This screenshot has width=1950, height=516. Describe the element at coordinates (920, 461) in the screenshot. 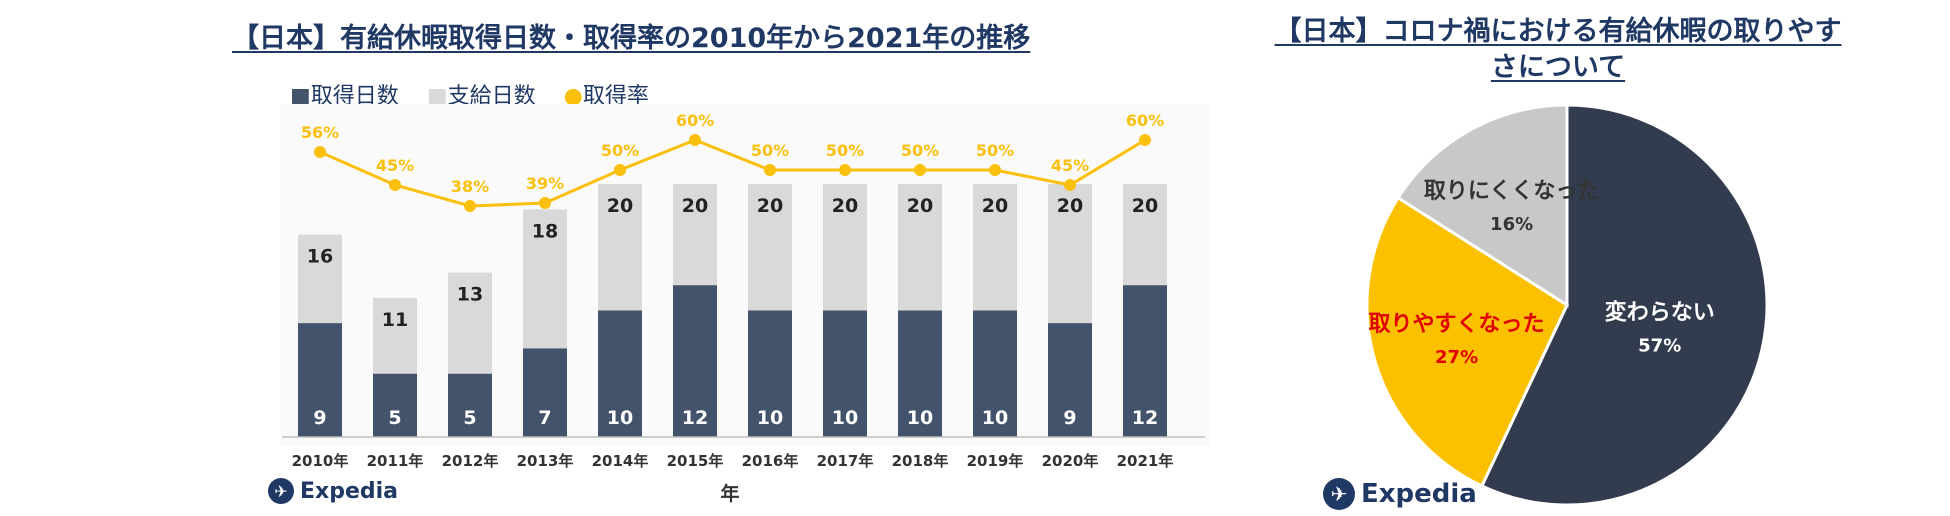

I see `x-tick-label: 2018年` at that location.